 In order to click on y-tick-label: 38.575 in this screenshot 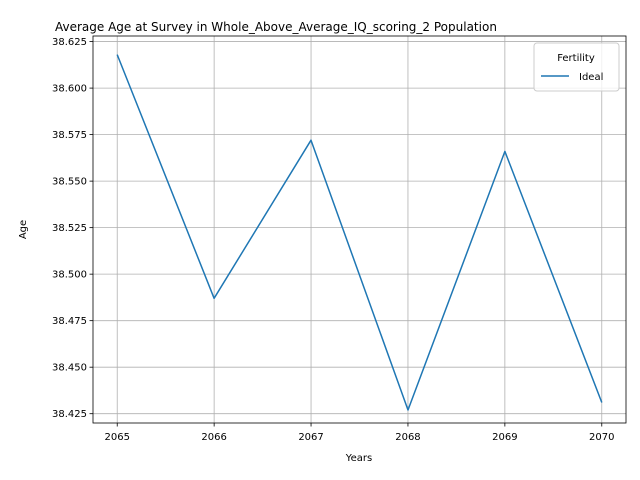, I will do `click(69, 135)`.